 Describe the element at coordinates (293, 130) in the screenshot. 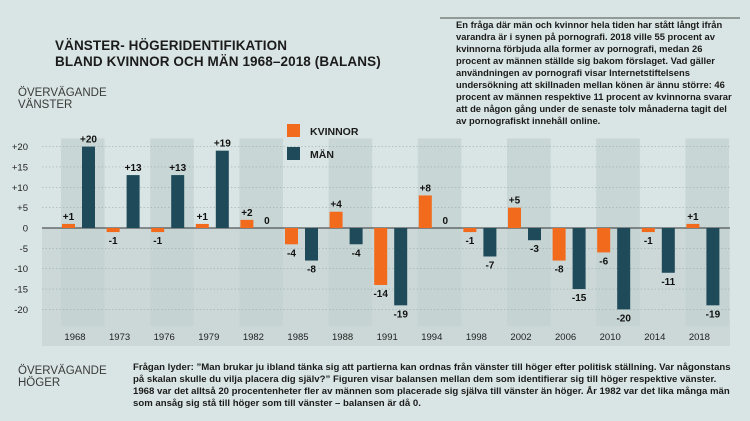

I see `legend-women-swatch` at that location.